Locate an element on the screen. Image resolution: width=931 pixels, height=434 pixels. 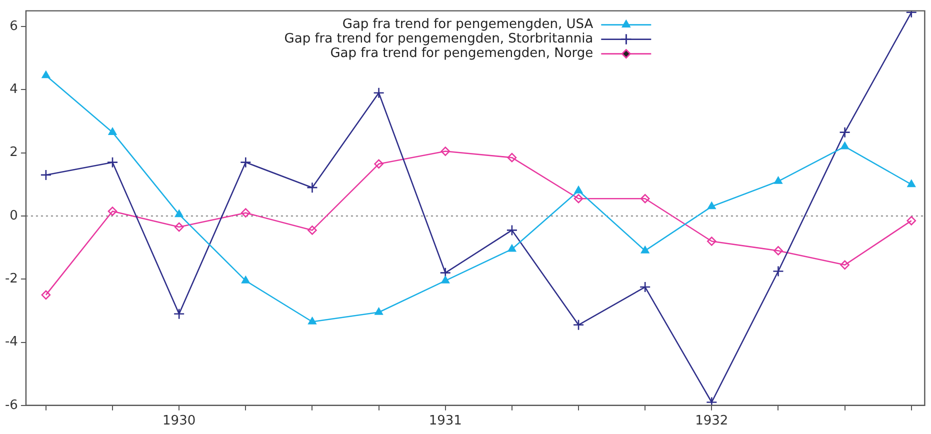
y-tick-label: -6 is located at coordinates (11, 405).